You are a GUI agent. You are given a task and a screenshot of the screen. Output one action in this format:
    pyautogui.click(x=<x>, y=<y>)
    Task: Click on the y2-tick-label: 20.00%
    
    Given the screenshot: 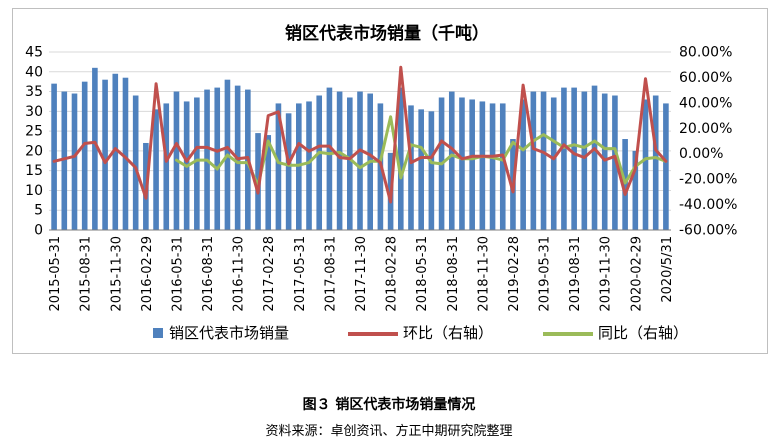 What is the action you would take?
    pyautogui.click(x=705, y=129)
    